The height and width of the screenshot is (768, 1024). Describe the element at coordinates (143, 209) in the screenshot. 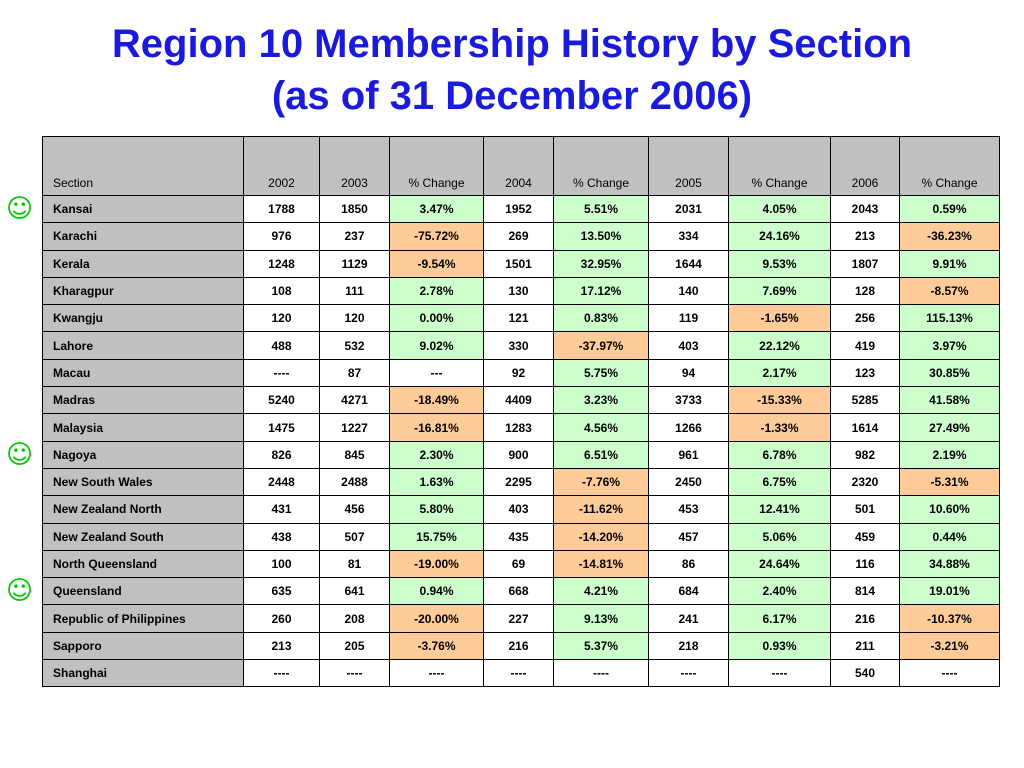

I see `section-name-cell: Kansai` at that location.